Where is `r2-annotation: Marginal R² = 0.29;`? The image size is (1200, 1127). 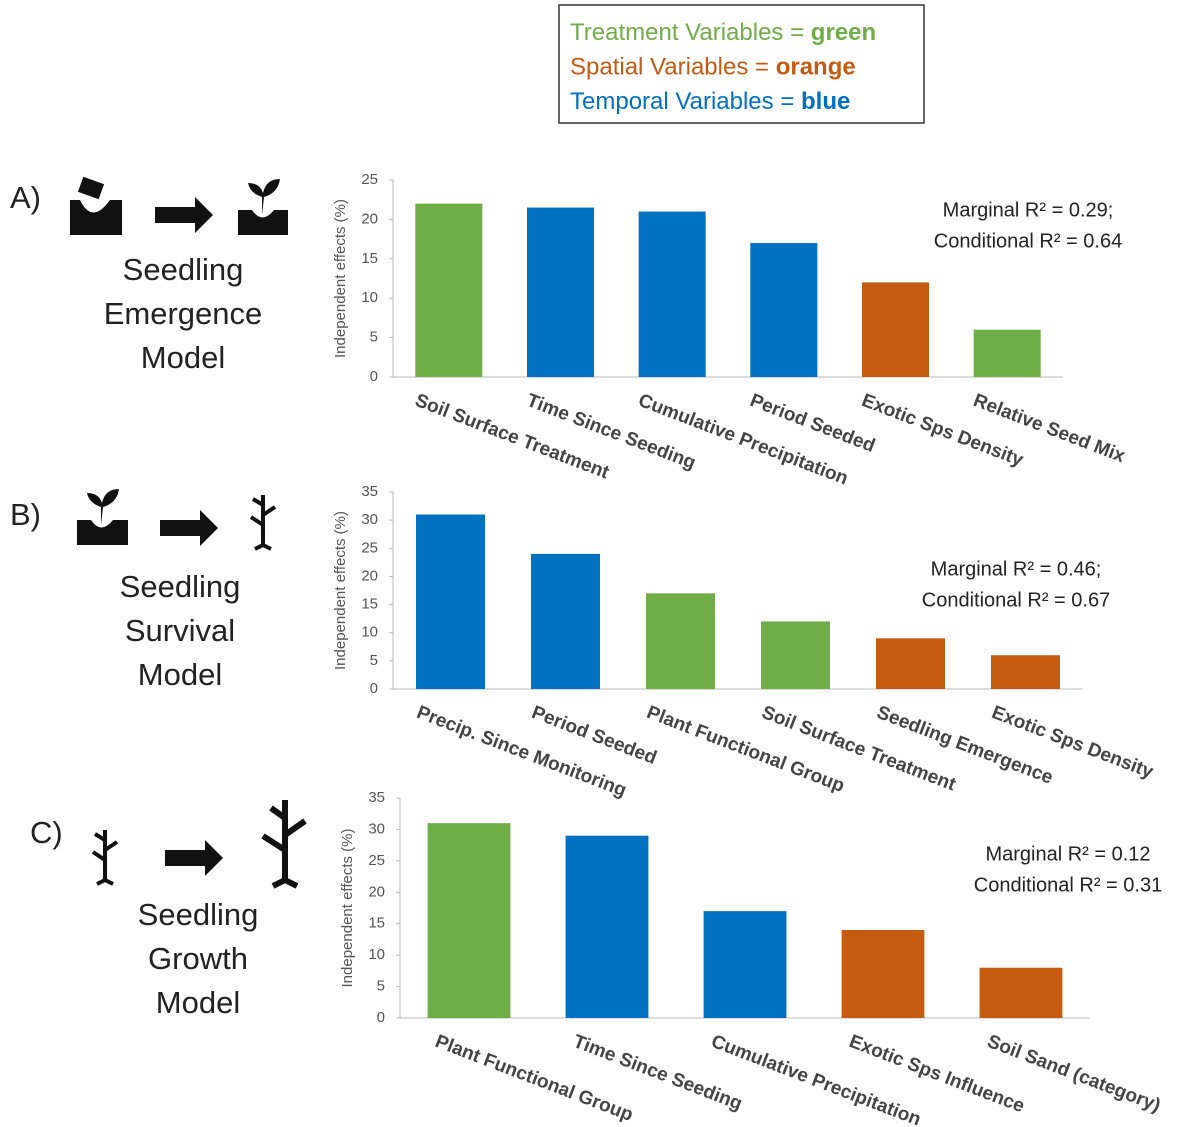 r2-annotation: Marginal R² = 0.29; is located at coordinates (1028, 210).